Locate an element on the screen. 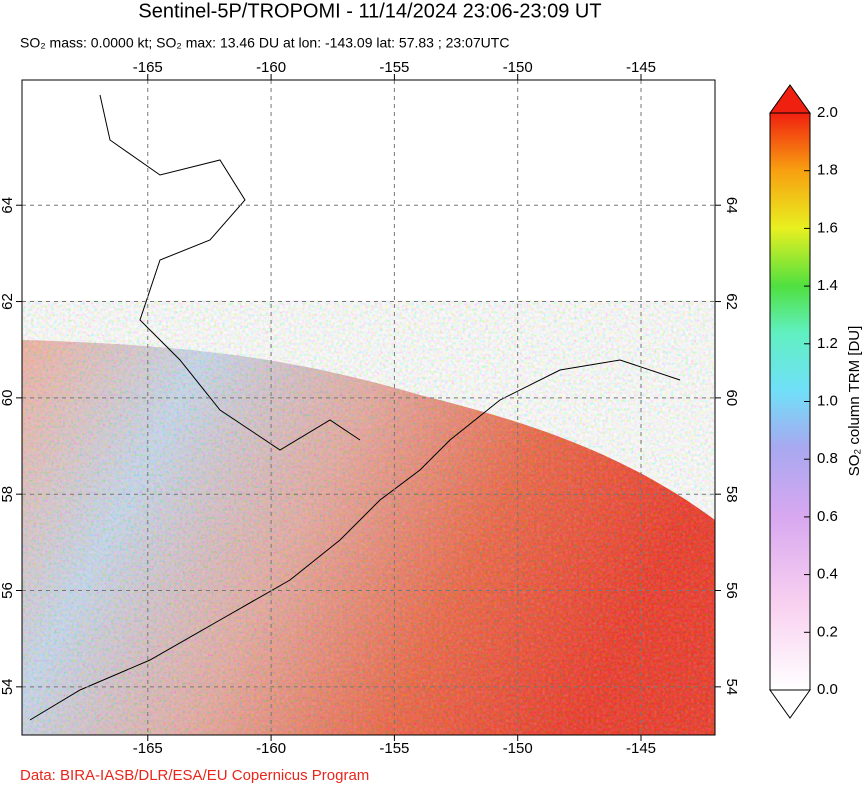 Image resolution: width=867 pixels, height=791 pixels. colorbar-tick-label: 1.8 is located at coordinates (827, 170).